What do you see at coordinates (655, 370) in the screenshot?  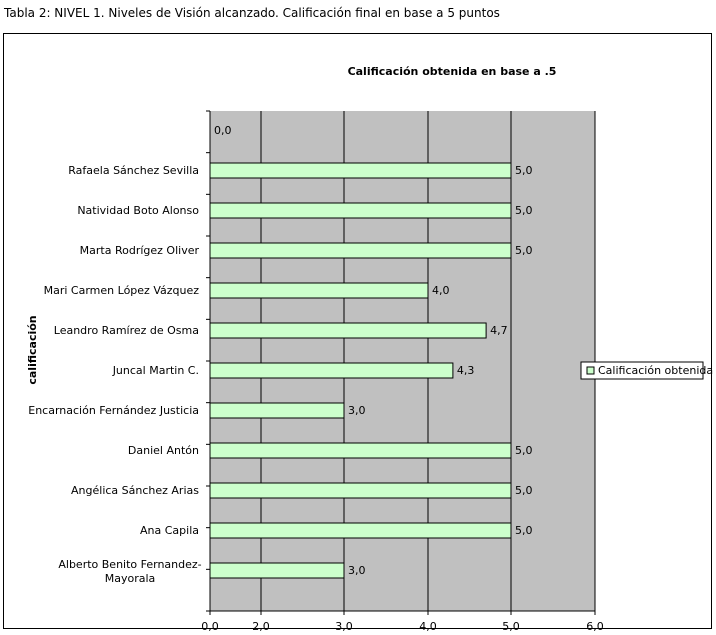 I see `legend-label: Calificación obtenida` at bounding box center [655, 370].